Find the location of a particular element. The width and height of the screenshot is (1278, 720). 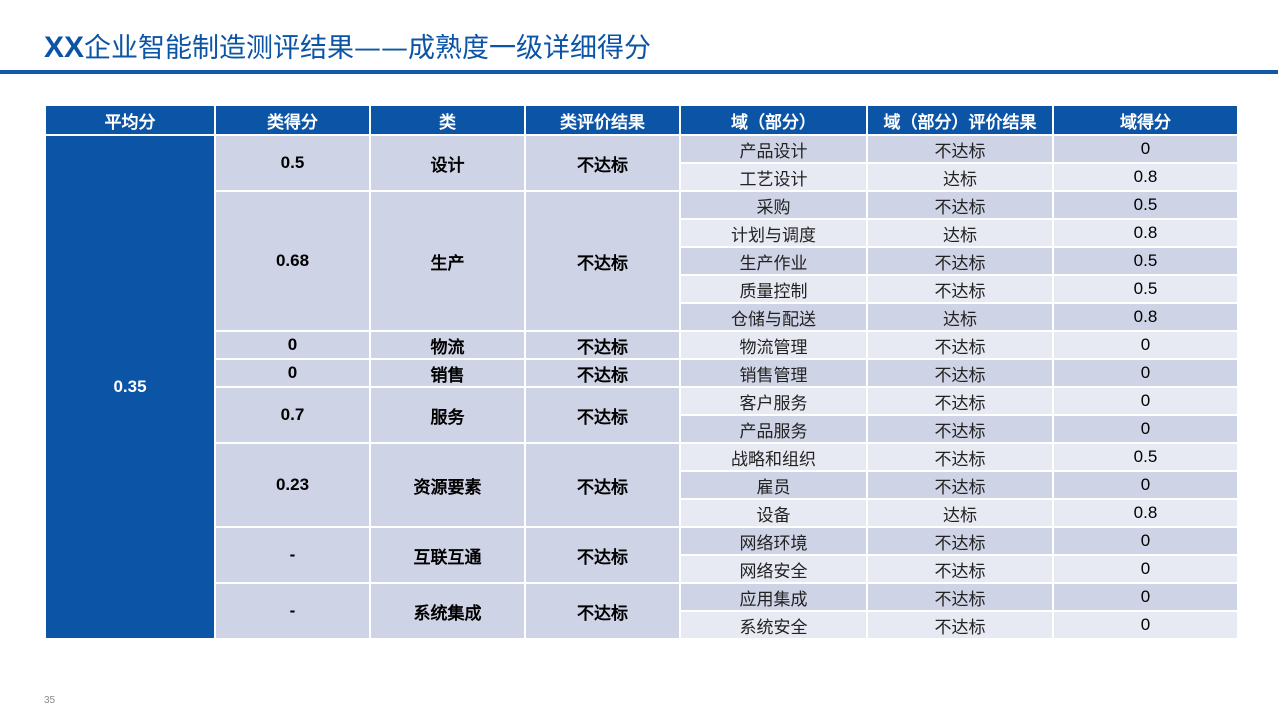

category-score: 0.68 is located at coordinates (292, 261).